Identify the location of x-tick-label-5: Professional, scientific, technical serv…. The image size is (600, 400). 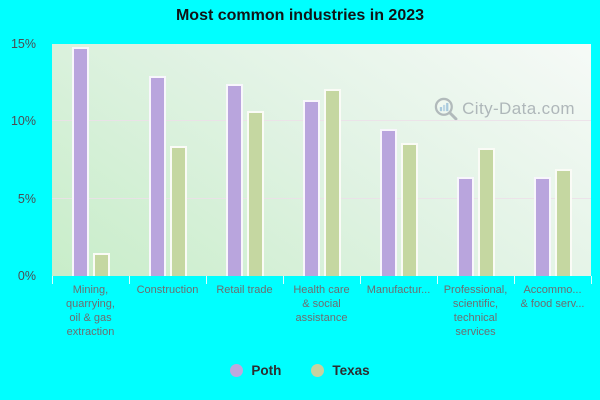
(475, 311).